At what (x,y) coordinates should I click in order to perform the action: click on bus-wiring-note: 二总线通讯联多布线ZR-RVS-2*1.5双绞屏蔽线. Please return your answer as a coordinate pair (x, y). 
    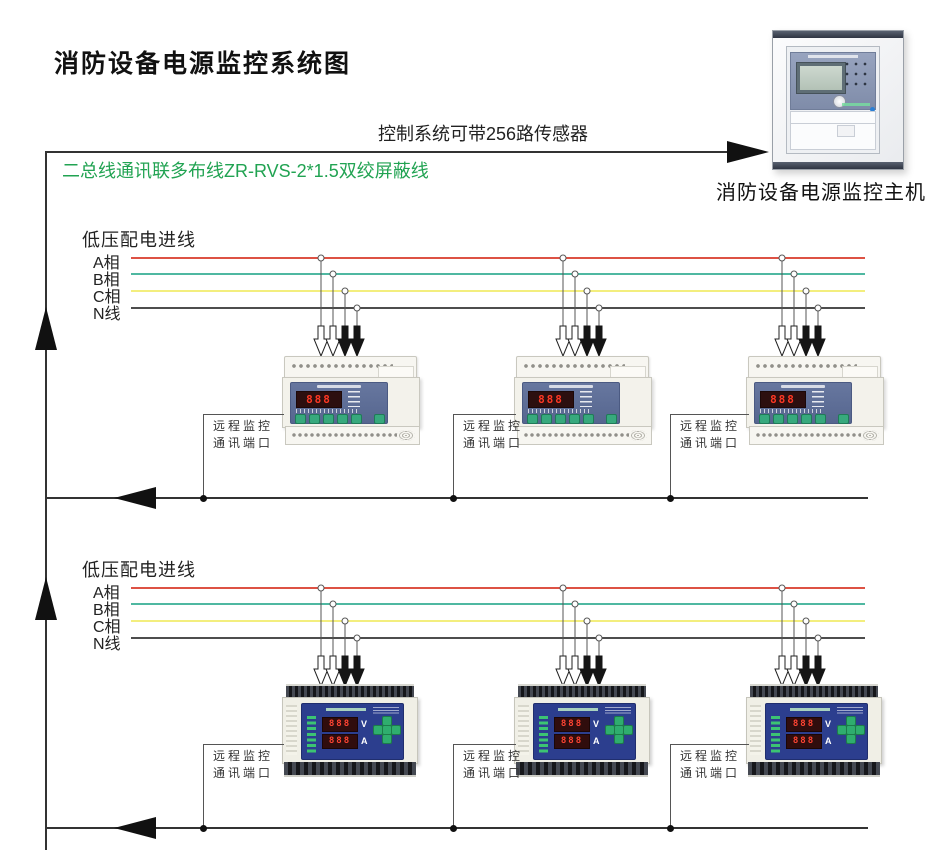
    Looking at the image, I should click on (245, 171).